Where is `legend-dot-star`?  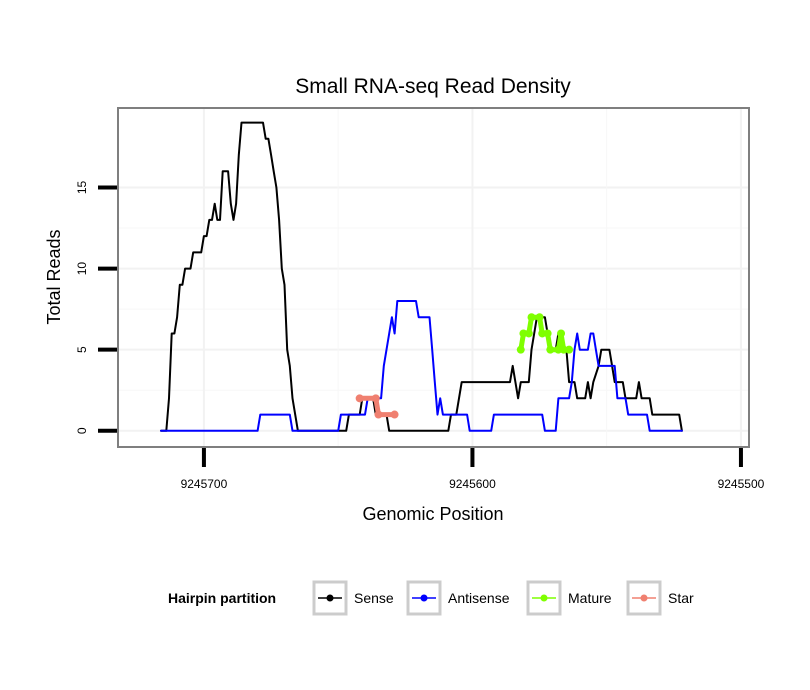
legend-dot-star is located at coordinates (644, 598).